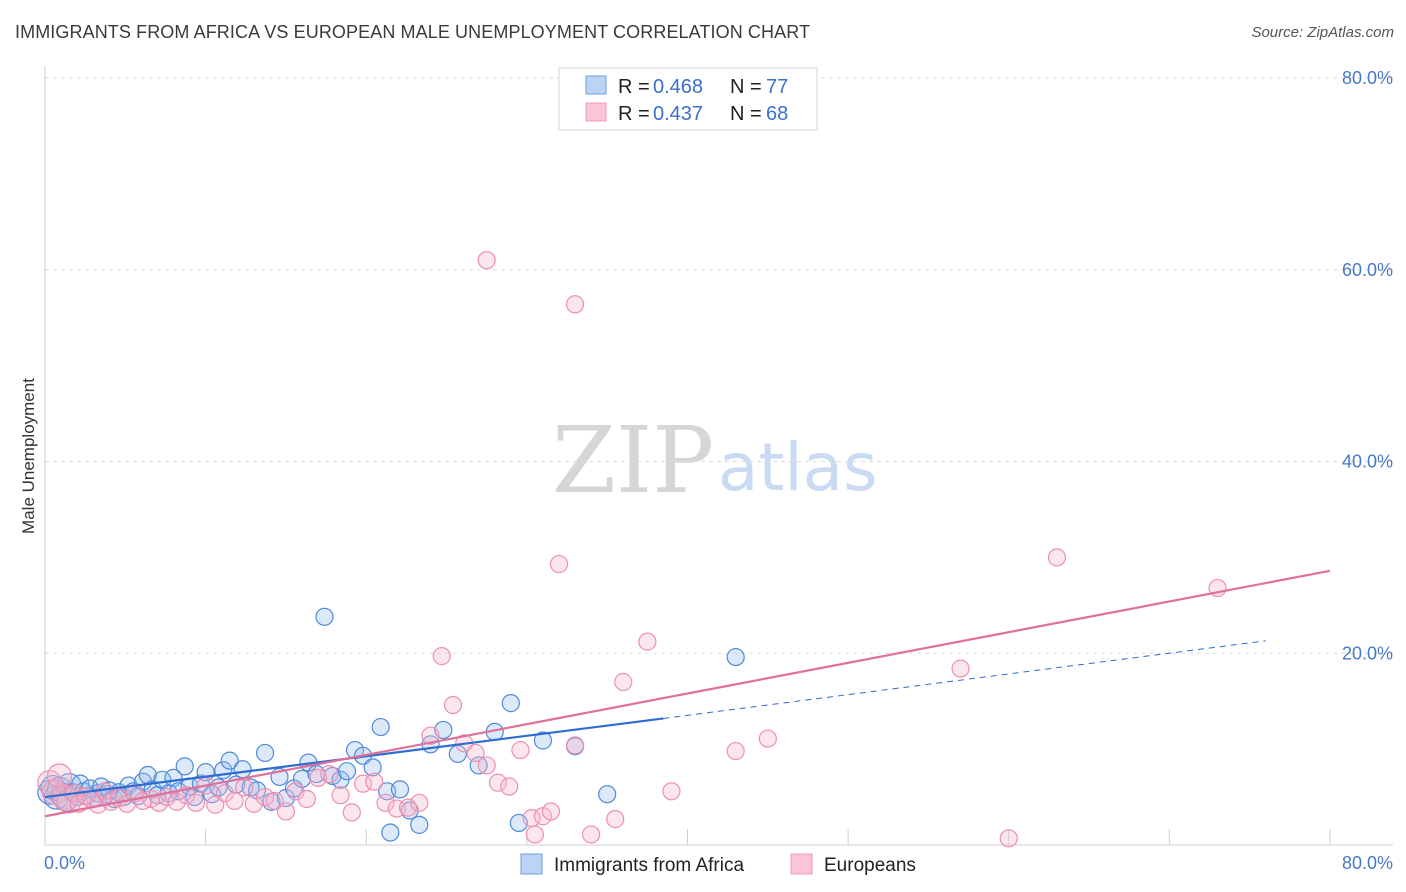 The image size is (1406, 892). Describe the element at coordinates (634, 87) in the screenshot. I see `legend-r-label-africa: R =` at that location.